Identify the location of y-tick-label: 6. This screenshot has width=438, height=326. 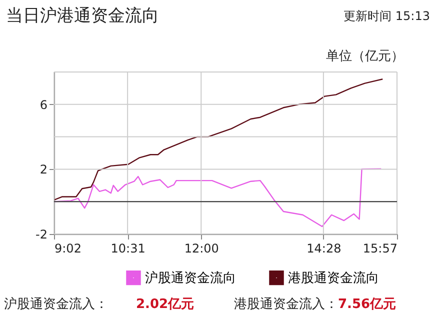
(44, 105).